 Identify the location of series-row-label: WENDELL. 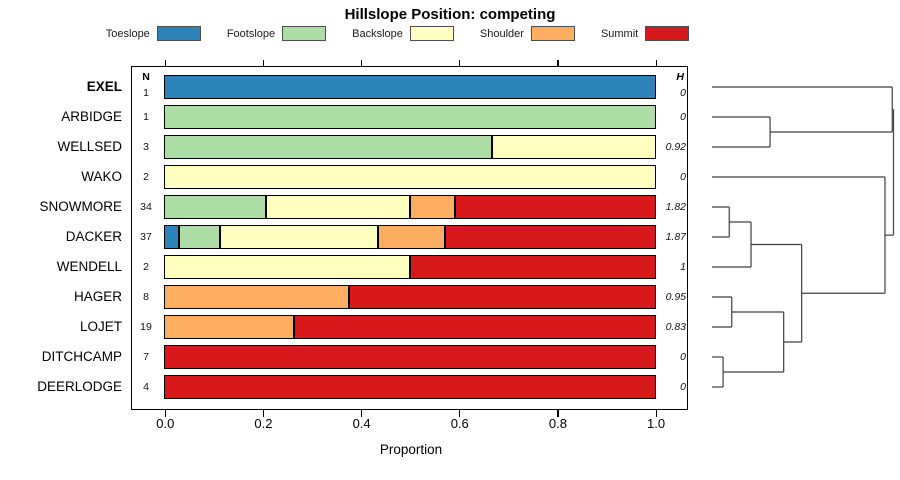
(89, 266).